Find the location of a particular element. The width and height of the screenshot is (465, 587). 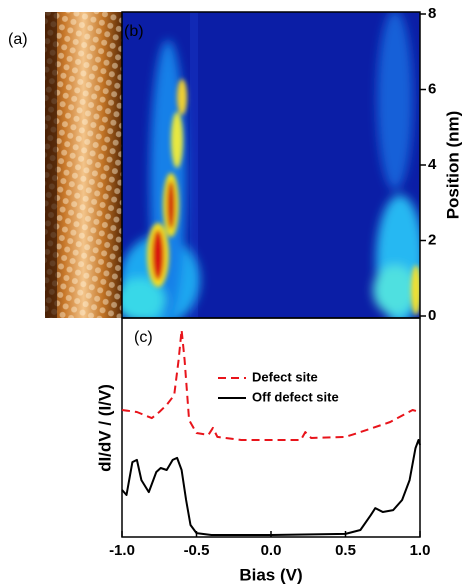

x-axis-label: Bias (V) is located at coordinates (270, 574).